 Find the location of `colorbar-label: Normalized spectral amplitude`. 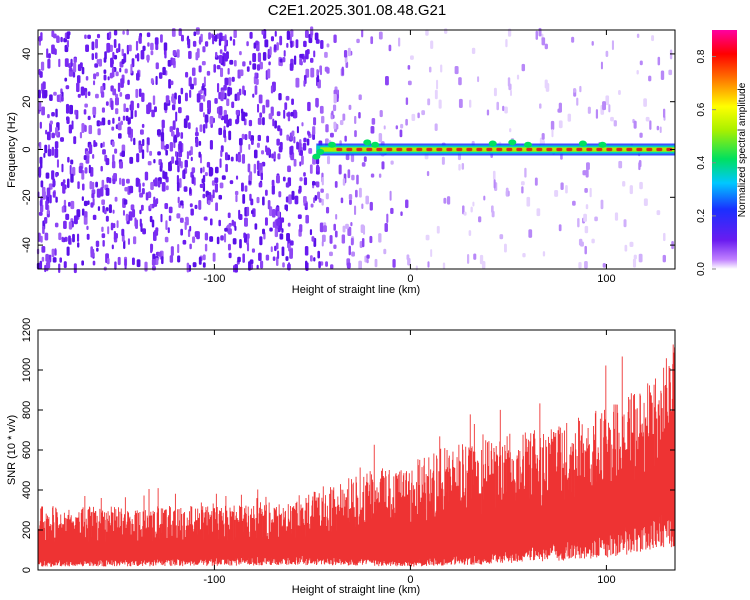

colorbar-label: Normalized spectral amplitude is located at coordinates (742, 149).